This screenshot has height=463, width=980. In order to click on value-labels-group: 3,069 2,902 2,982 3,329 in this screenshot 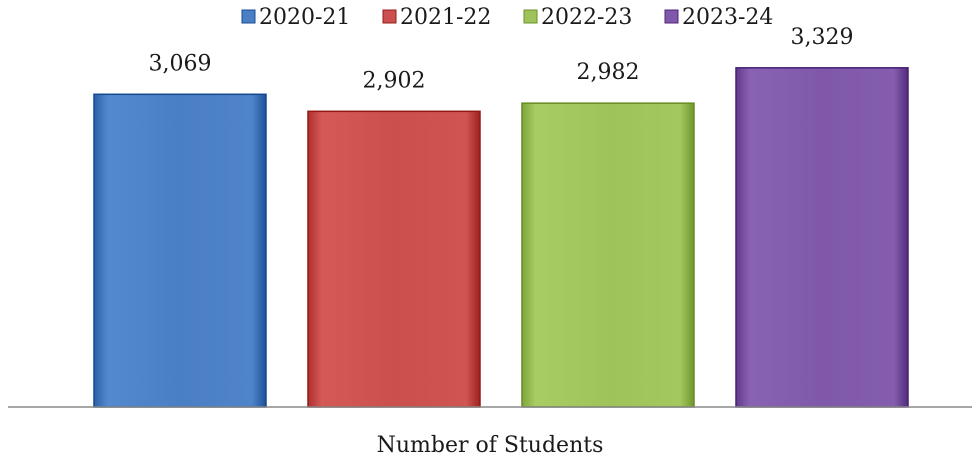, I will do `click(501, 59)`.